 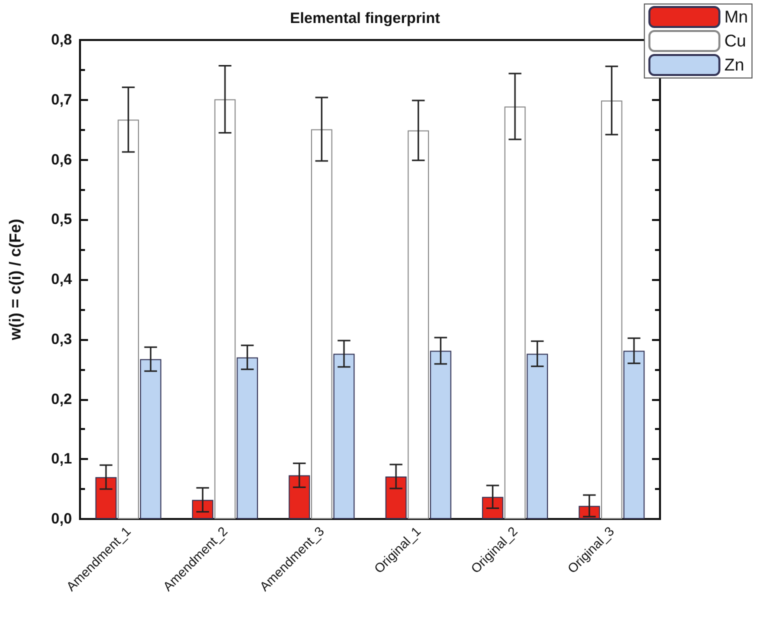 I want to click on y-tick-label: 0,3, so click(x=61, y=339).